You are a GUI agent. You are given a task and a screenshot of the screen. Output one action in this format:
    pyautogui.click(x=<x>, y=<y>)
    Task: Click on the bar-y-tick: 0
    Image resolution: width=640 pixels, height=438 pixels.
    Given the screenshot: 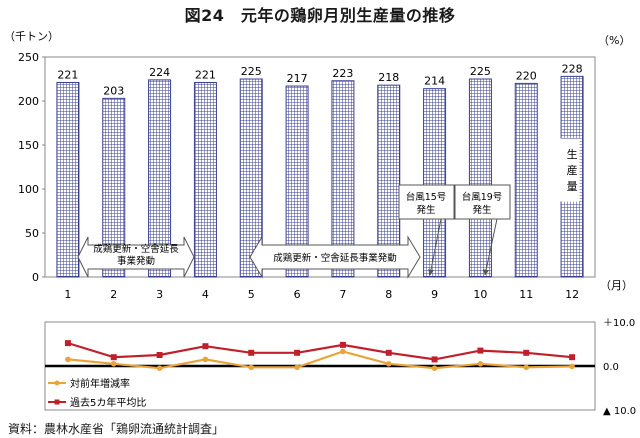 What is the action you would take?
    pyautogui.click(x=35, y=277)
    